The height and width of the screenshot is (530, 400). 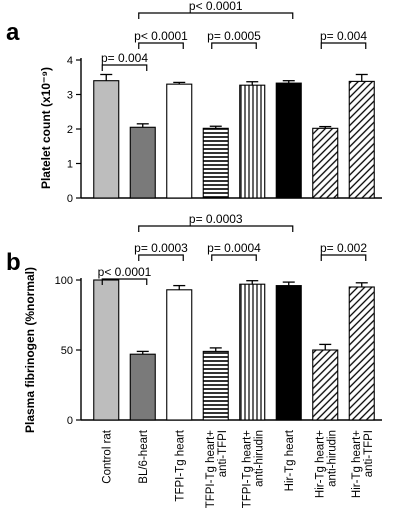 I want to click on y-tick-label: 1, so click(x=70, y=165).